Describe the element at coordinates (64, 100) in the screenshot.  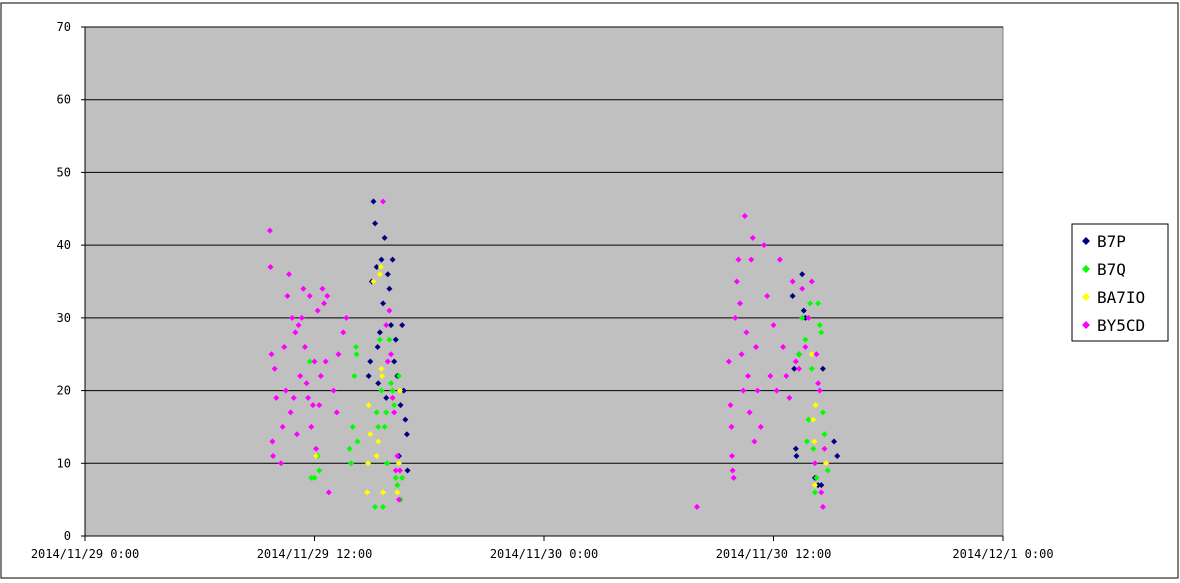
I see `y-tick-label: 60` at that location.